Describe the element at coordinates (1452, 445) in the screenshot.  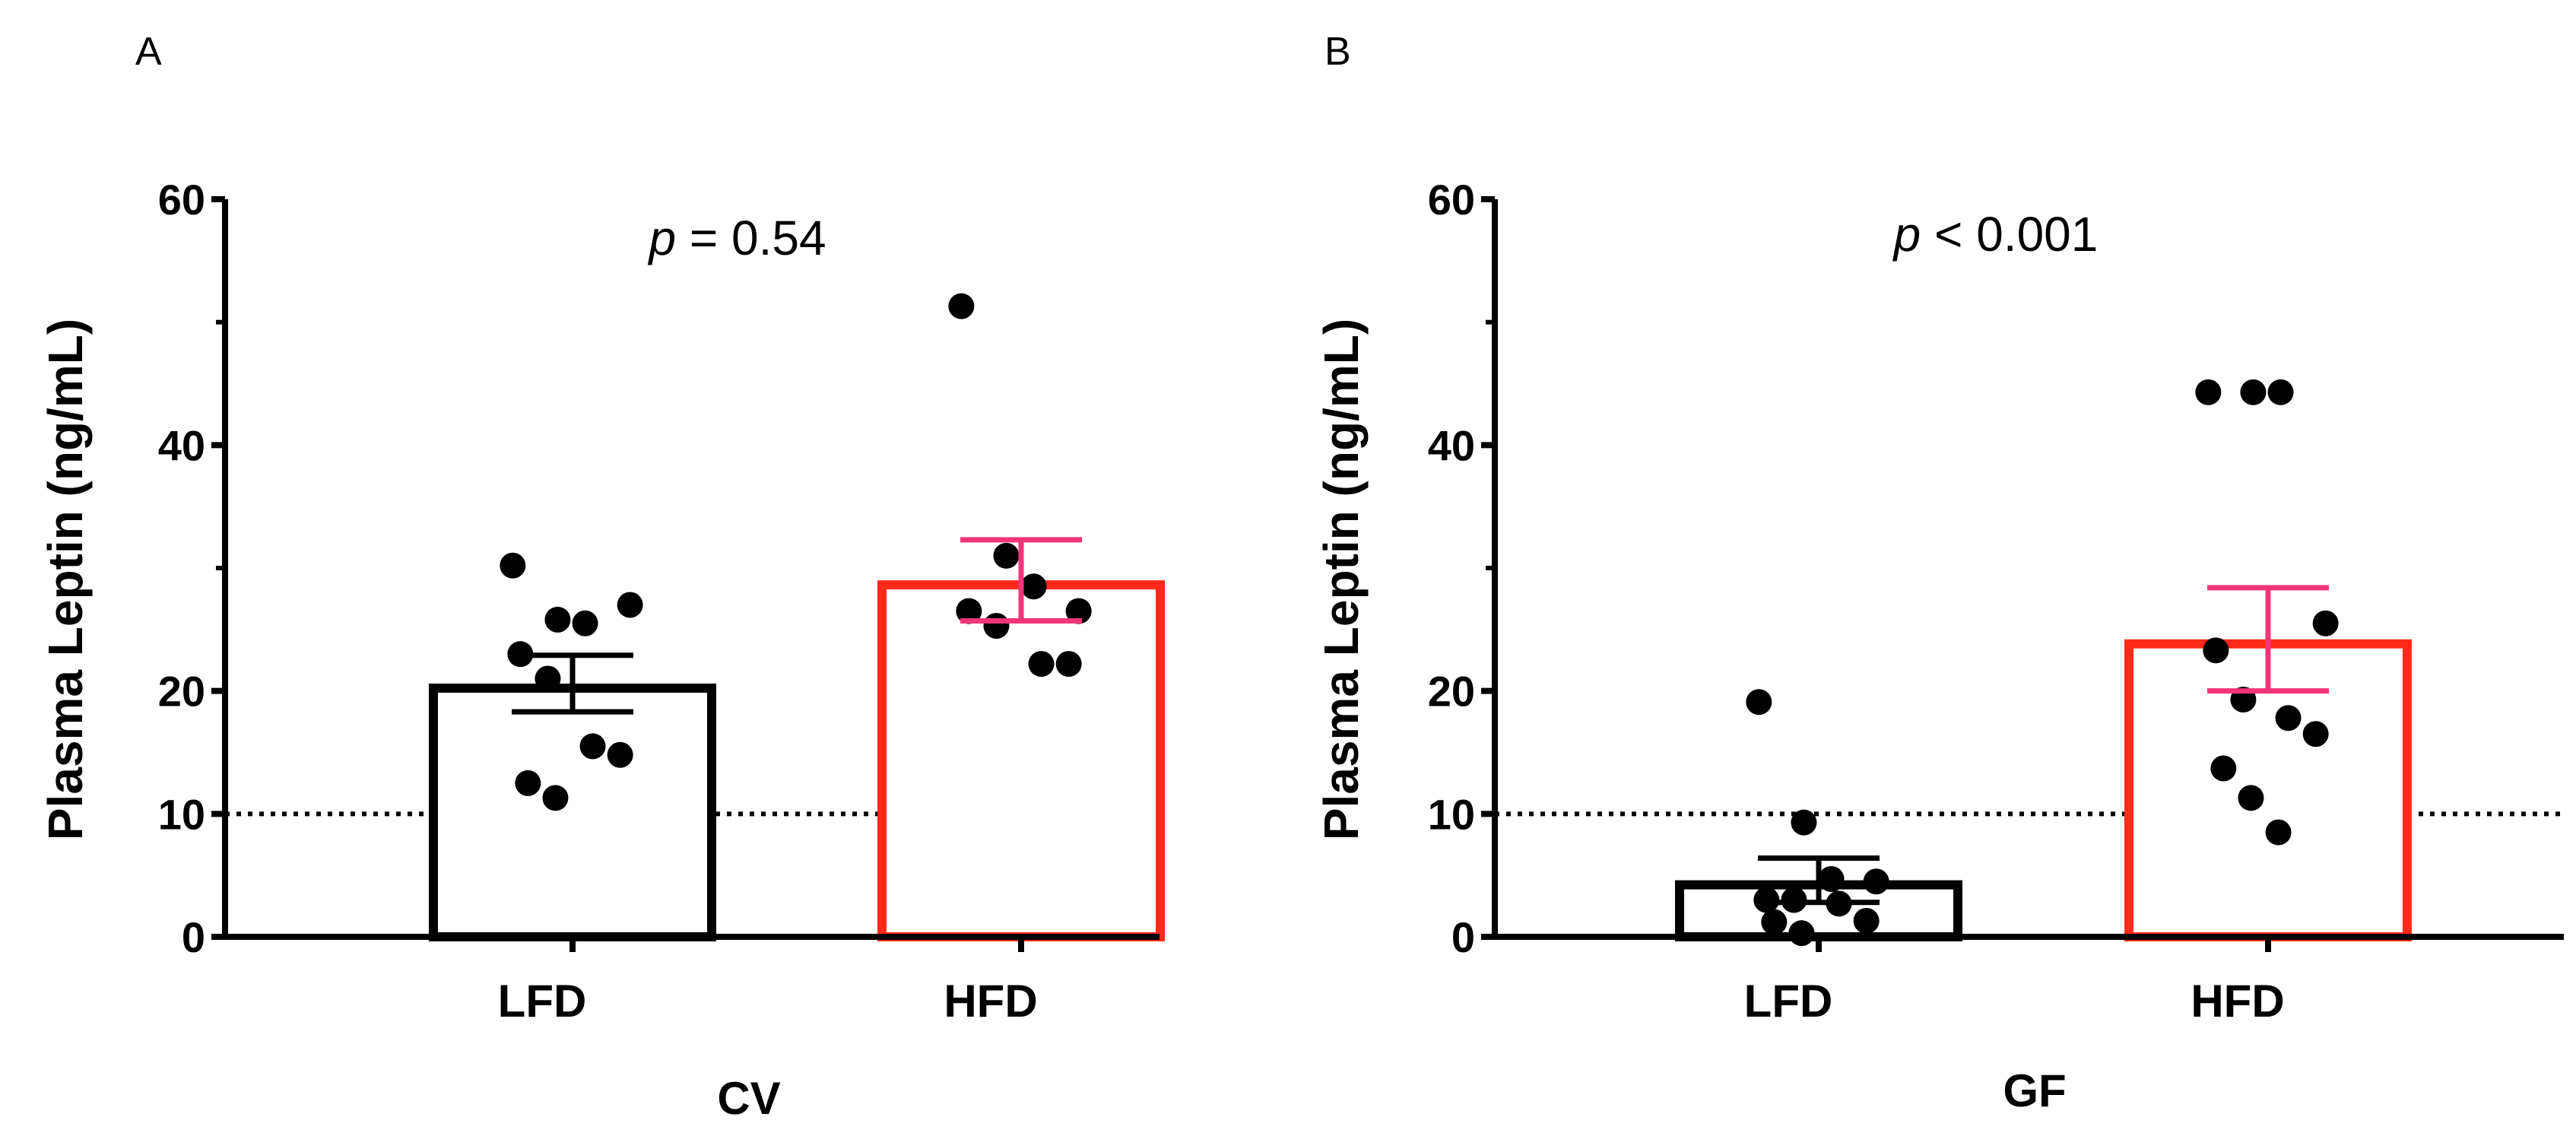
I see `panel-b-y-tick-label: 40` at that location.